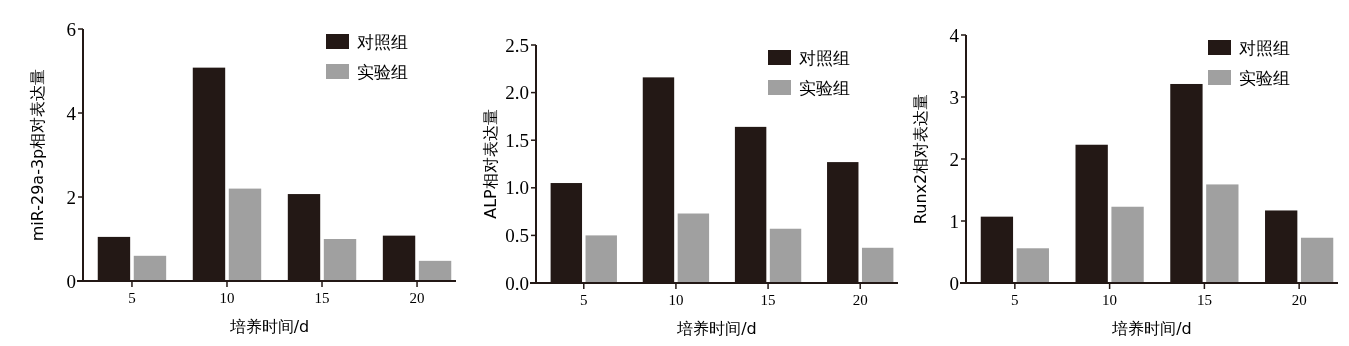  What do you see at coordinates (517, 140) in the screenshot?
I see `y-tick-label: 1.5` at bounding box center [517, 140].